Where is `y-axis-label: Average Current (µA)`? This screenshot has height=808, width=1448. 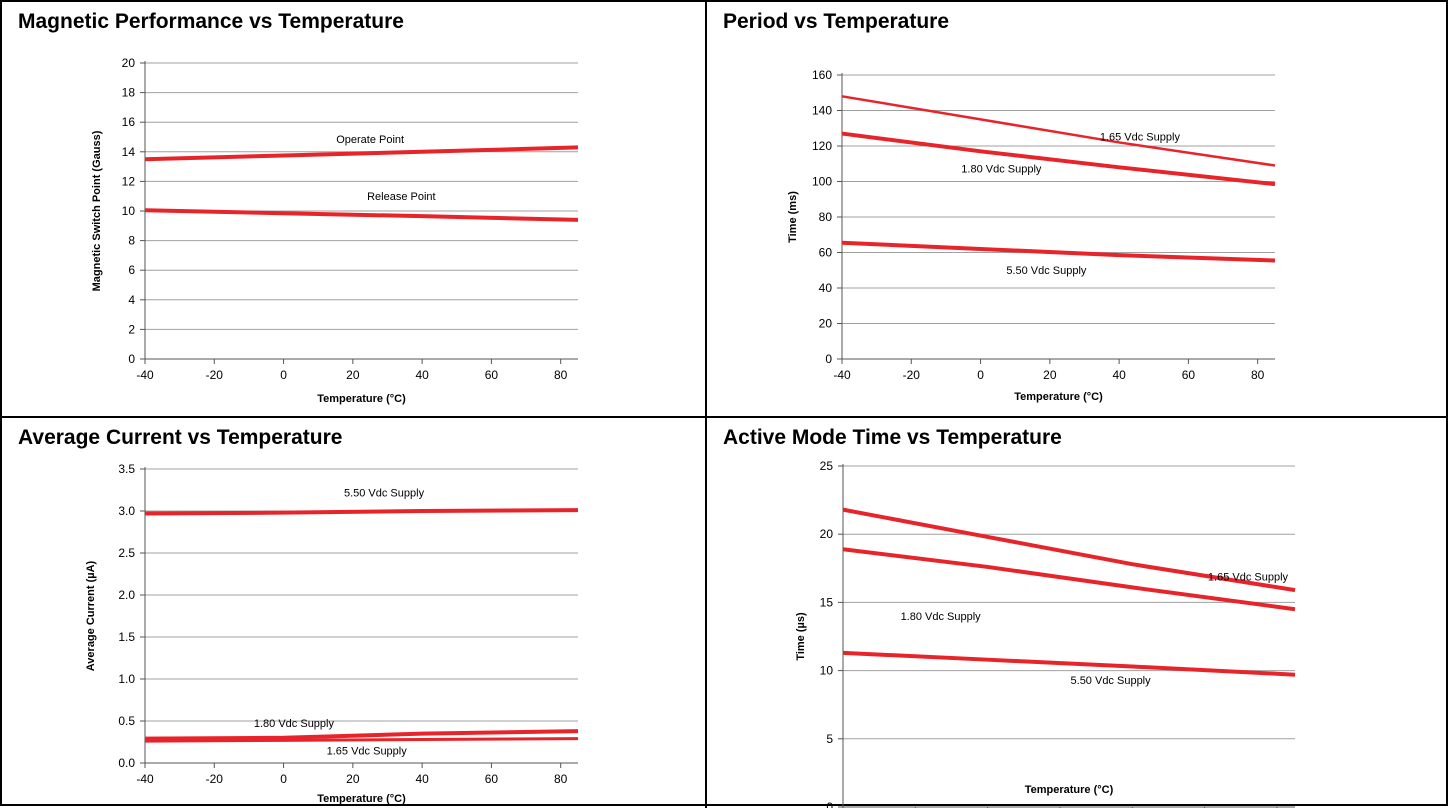 y-axis-label: Average Current (µA) is located at coordinates (91, 615).